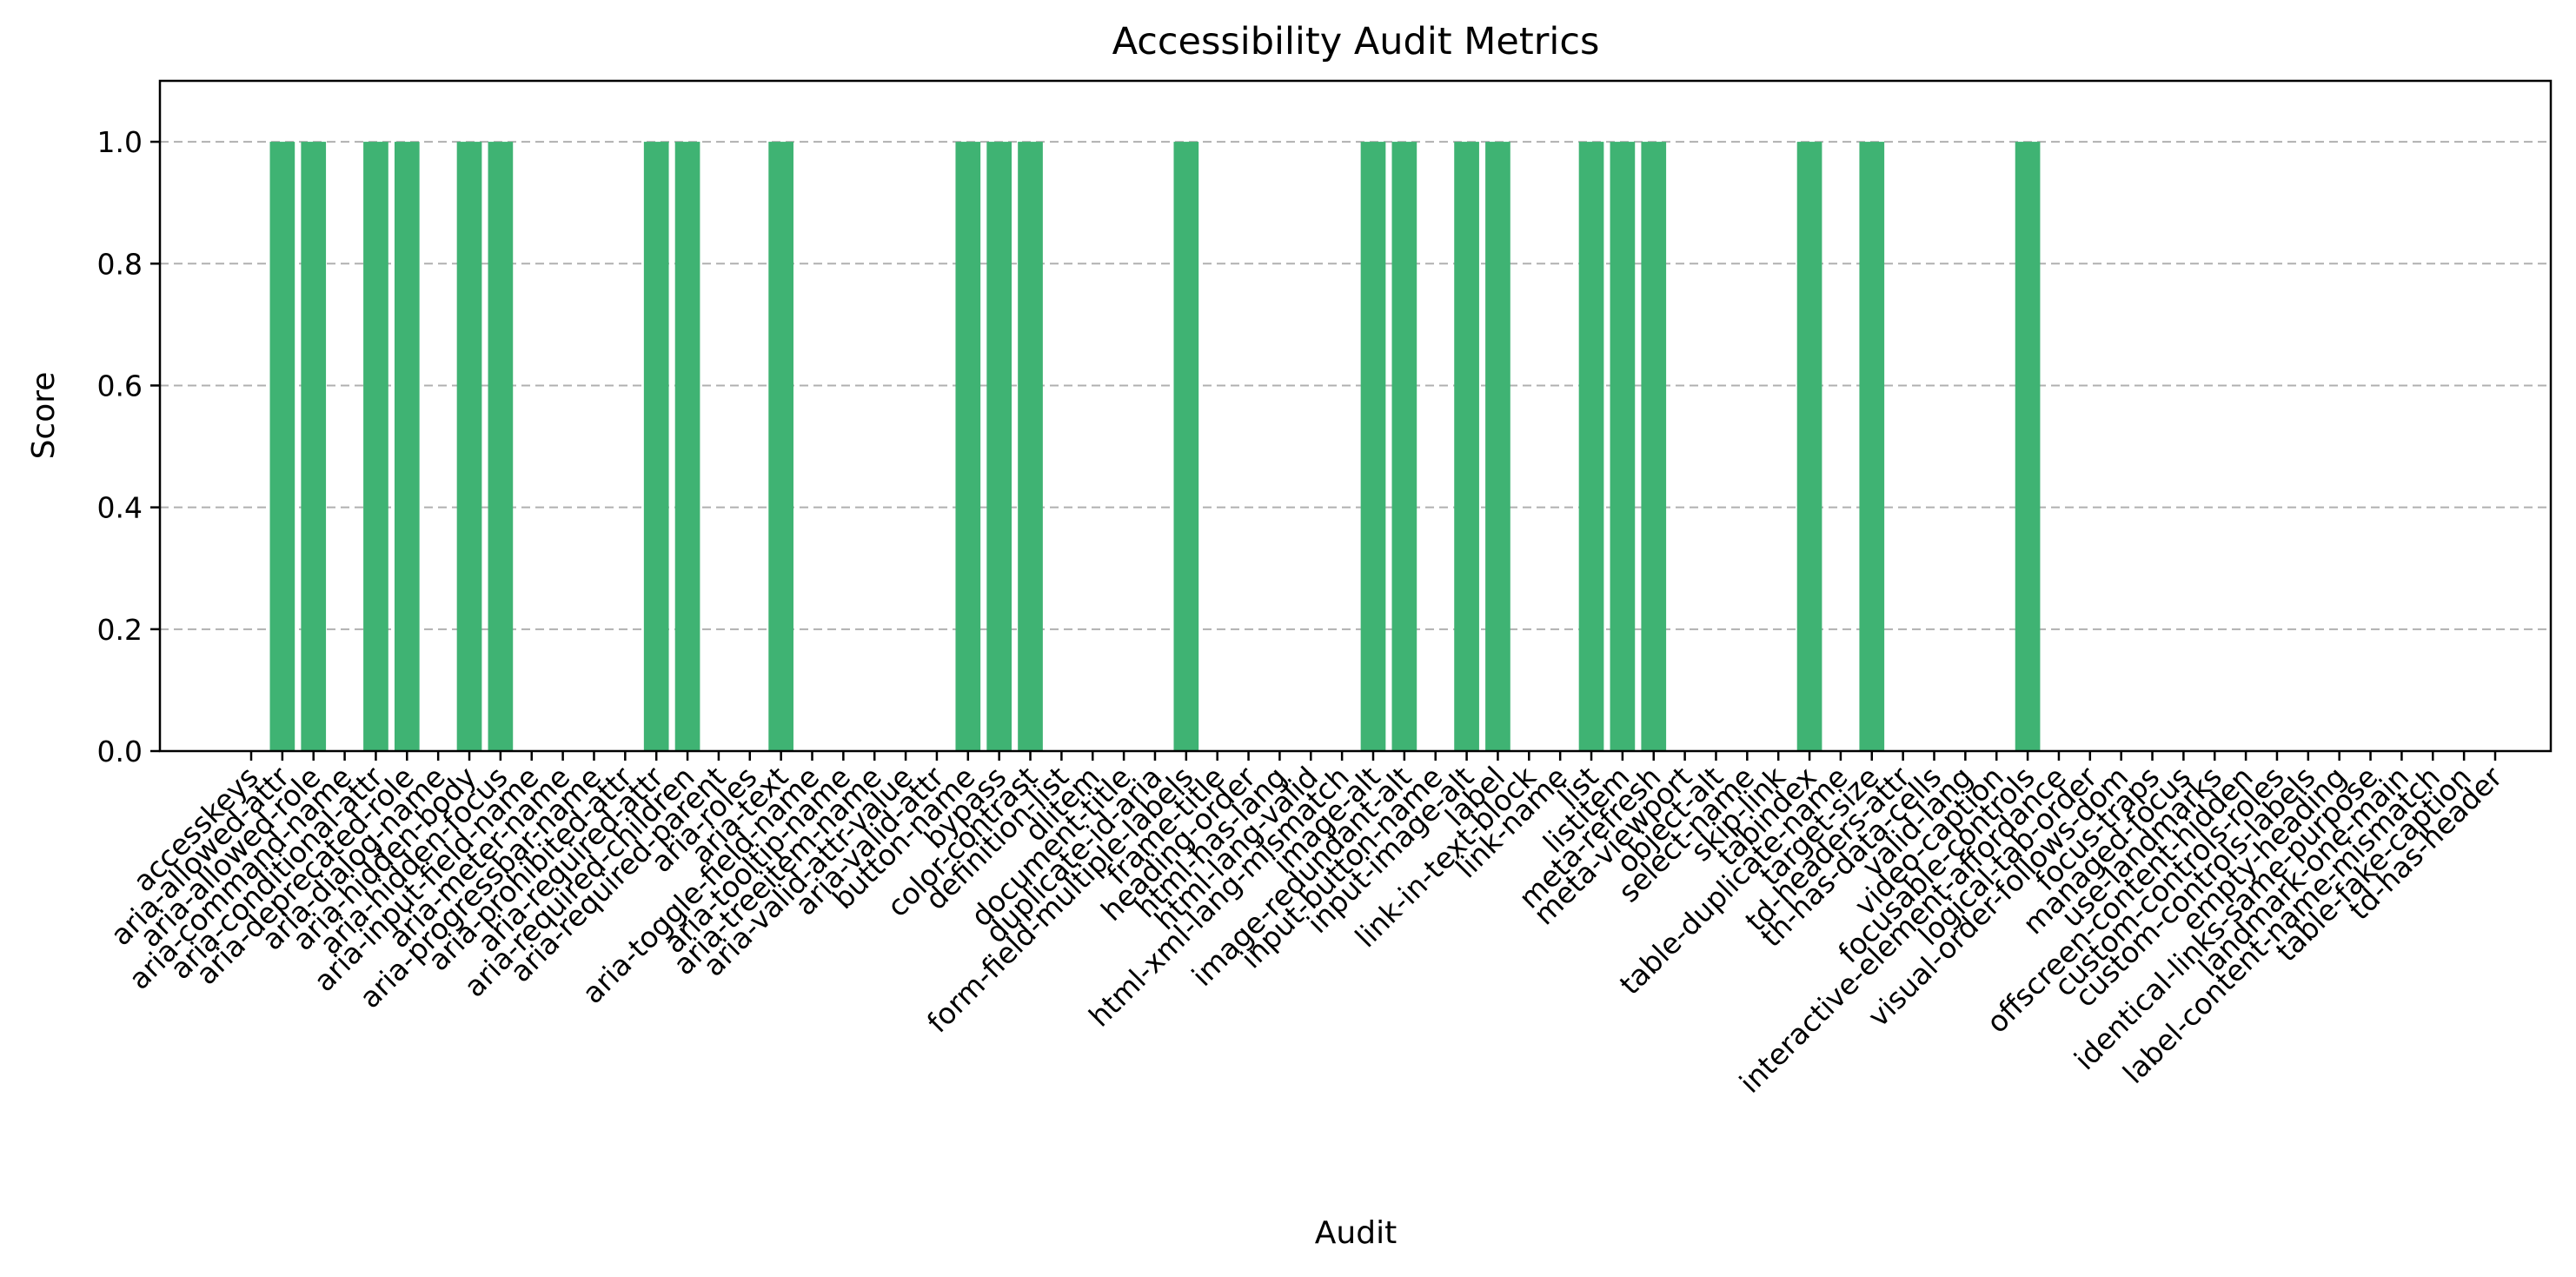  I want to click on bar-aria-required-children, so click(687, 447).